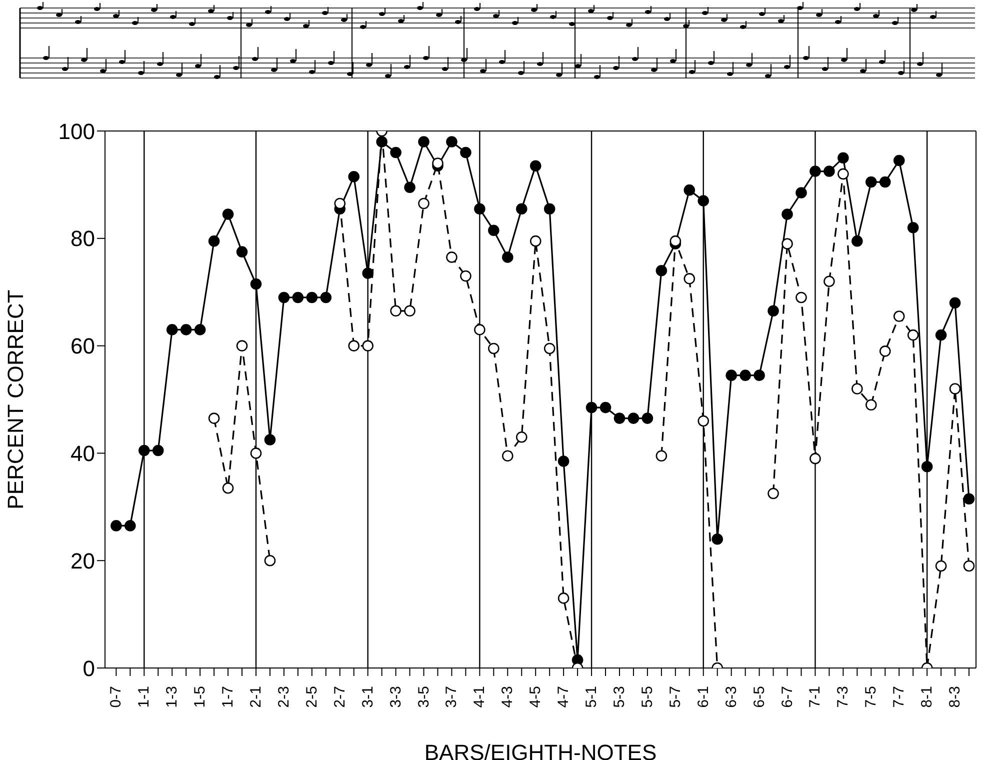  I want to click on x-tick-label: 8-3, so click(955, 697).